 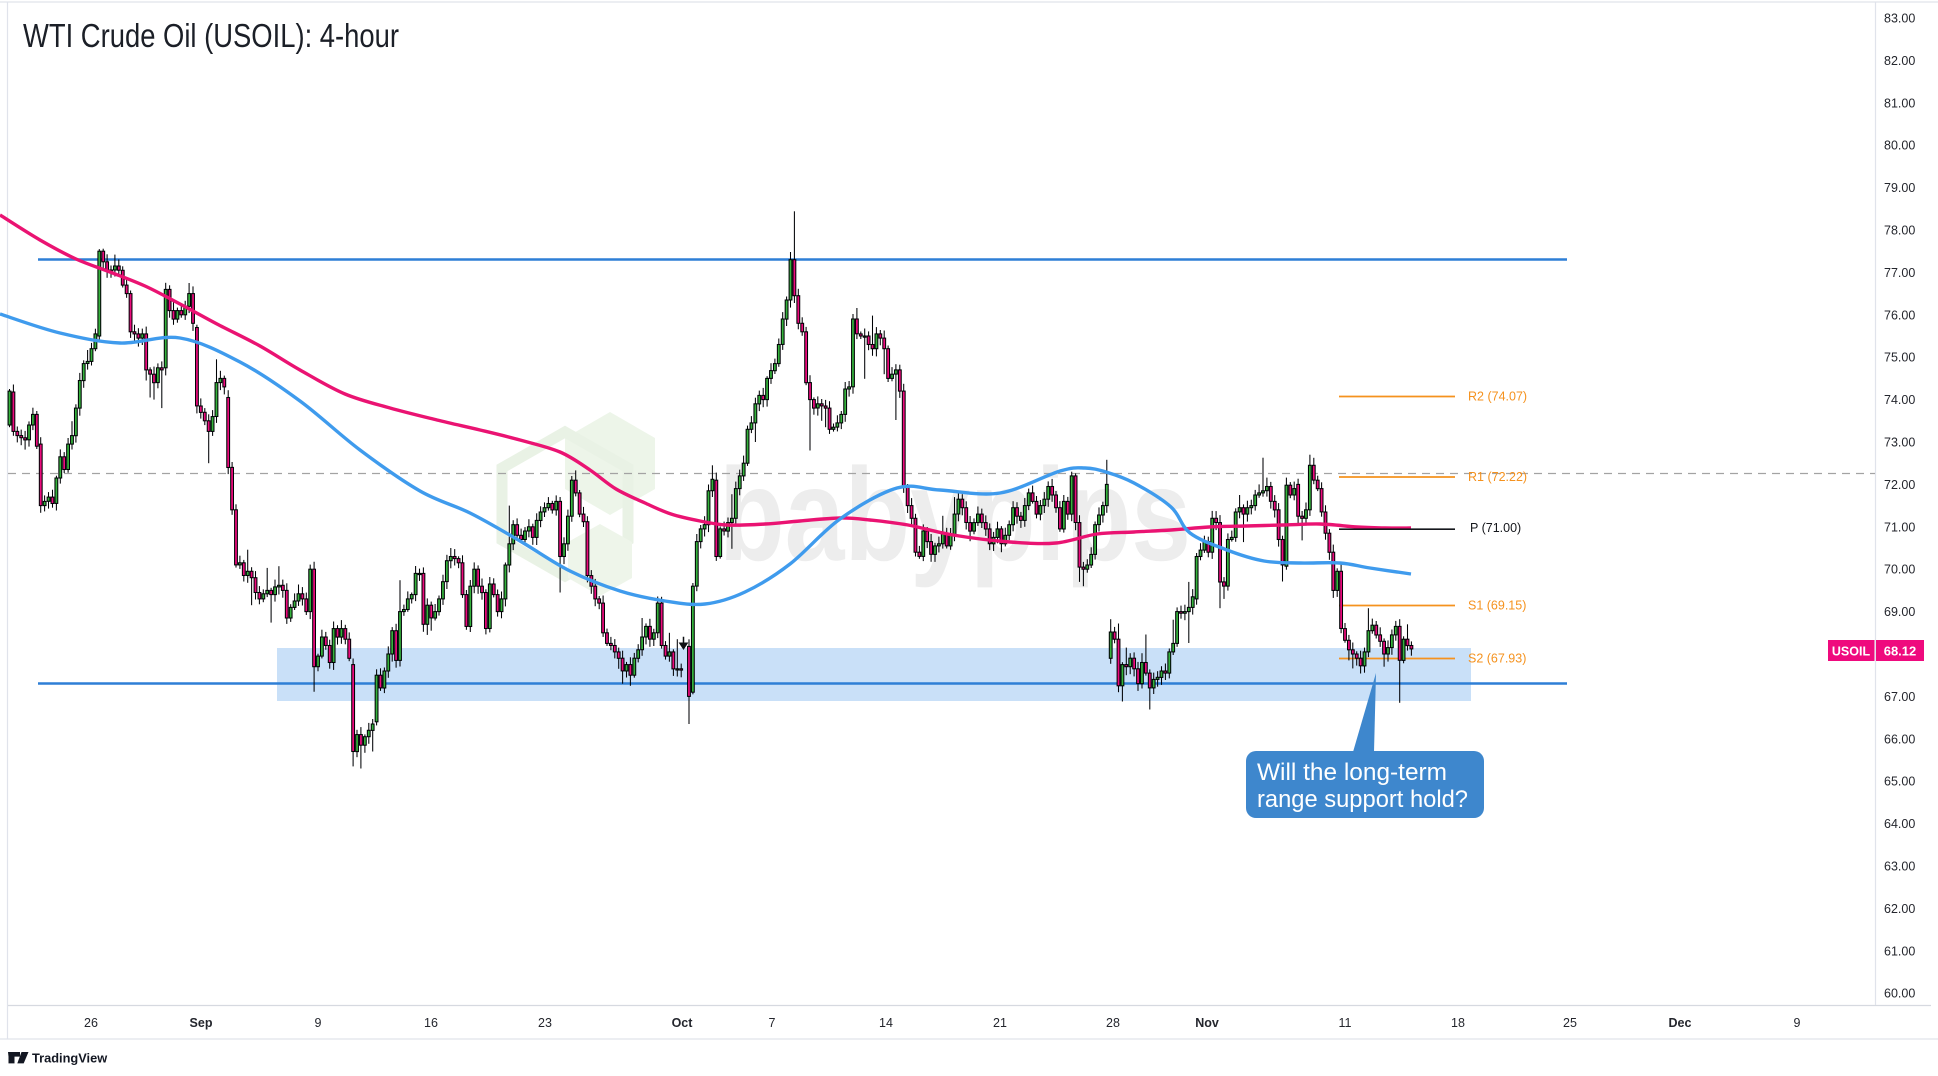 What do you see at coordinates (1899, 527) in the screenshot?
I see `svg-text: 71.00` at bounding box center [1899, 527].